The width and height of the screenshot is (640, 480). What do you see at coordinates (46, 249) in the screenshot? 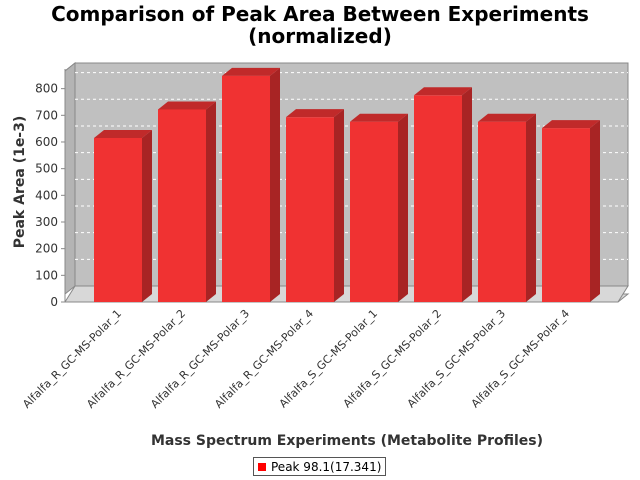
I see `y-tick-label: 200` at bounding box center [46, 249].